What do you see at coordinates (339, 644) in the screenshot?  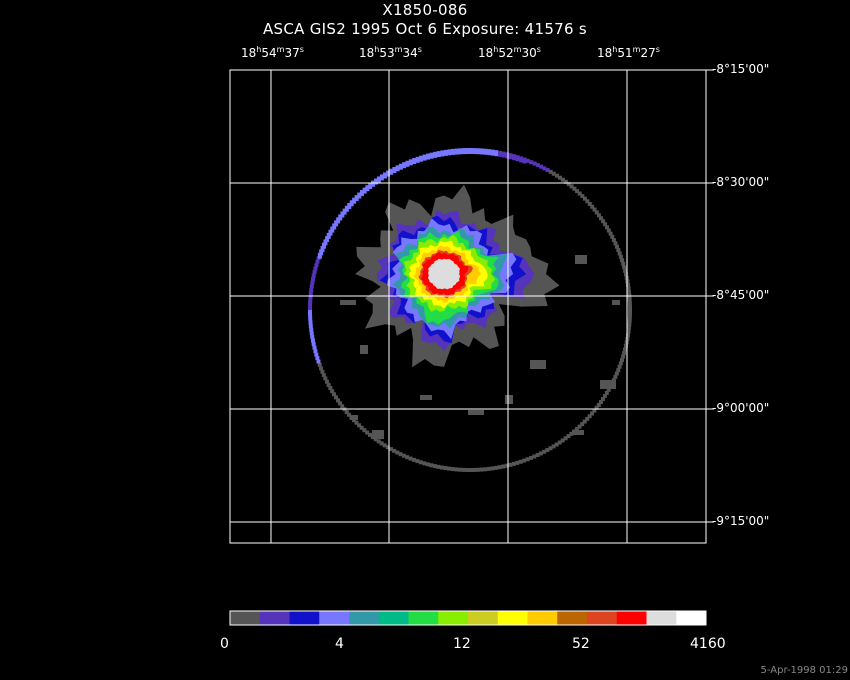 I see `colorbar-tick-label: 4` at bounding box center [339, 644].